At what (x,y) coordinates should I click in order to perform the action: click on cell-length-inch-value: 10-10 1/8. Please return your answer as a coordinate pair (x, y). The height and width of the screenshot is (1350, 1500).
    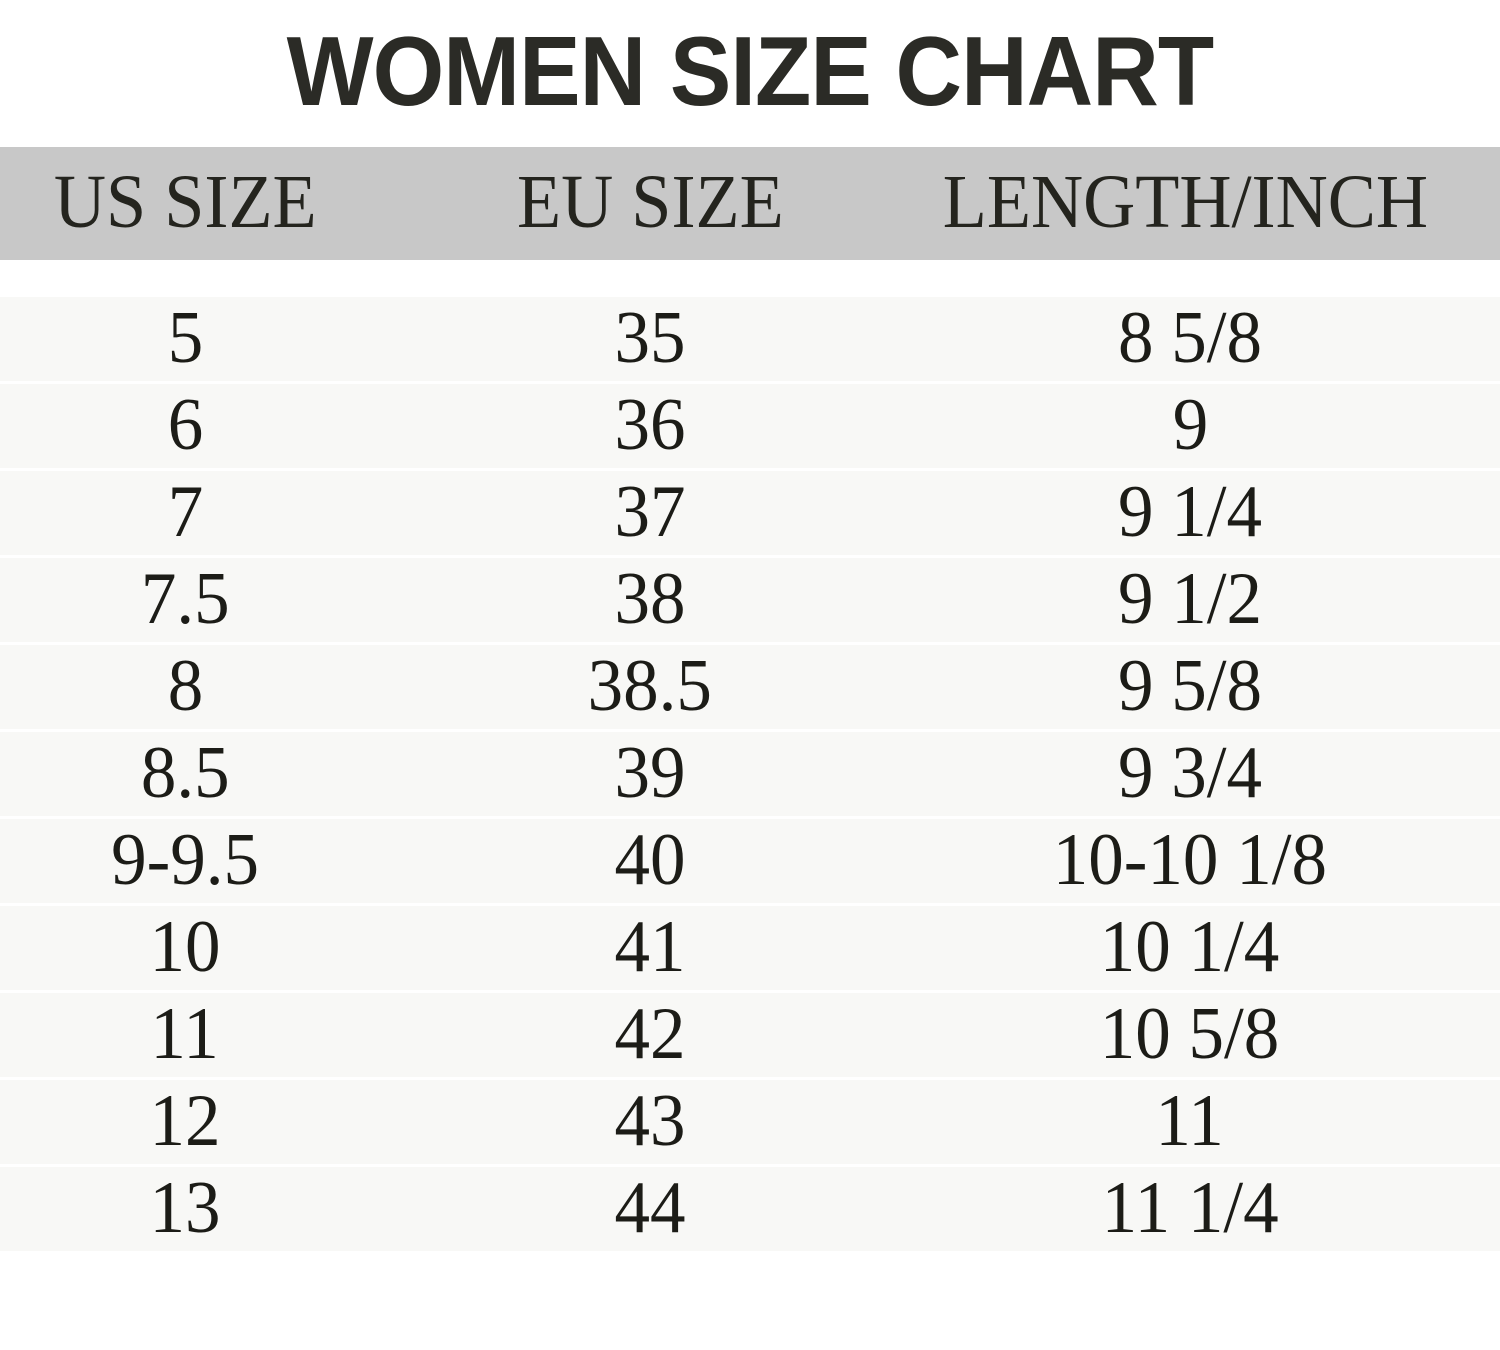
    Looking at the image, I should click on (1190, 859).